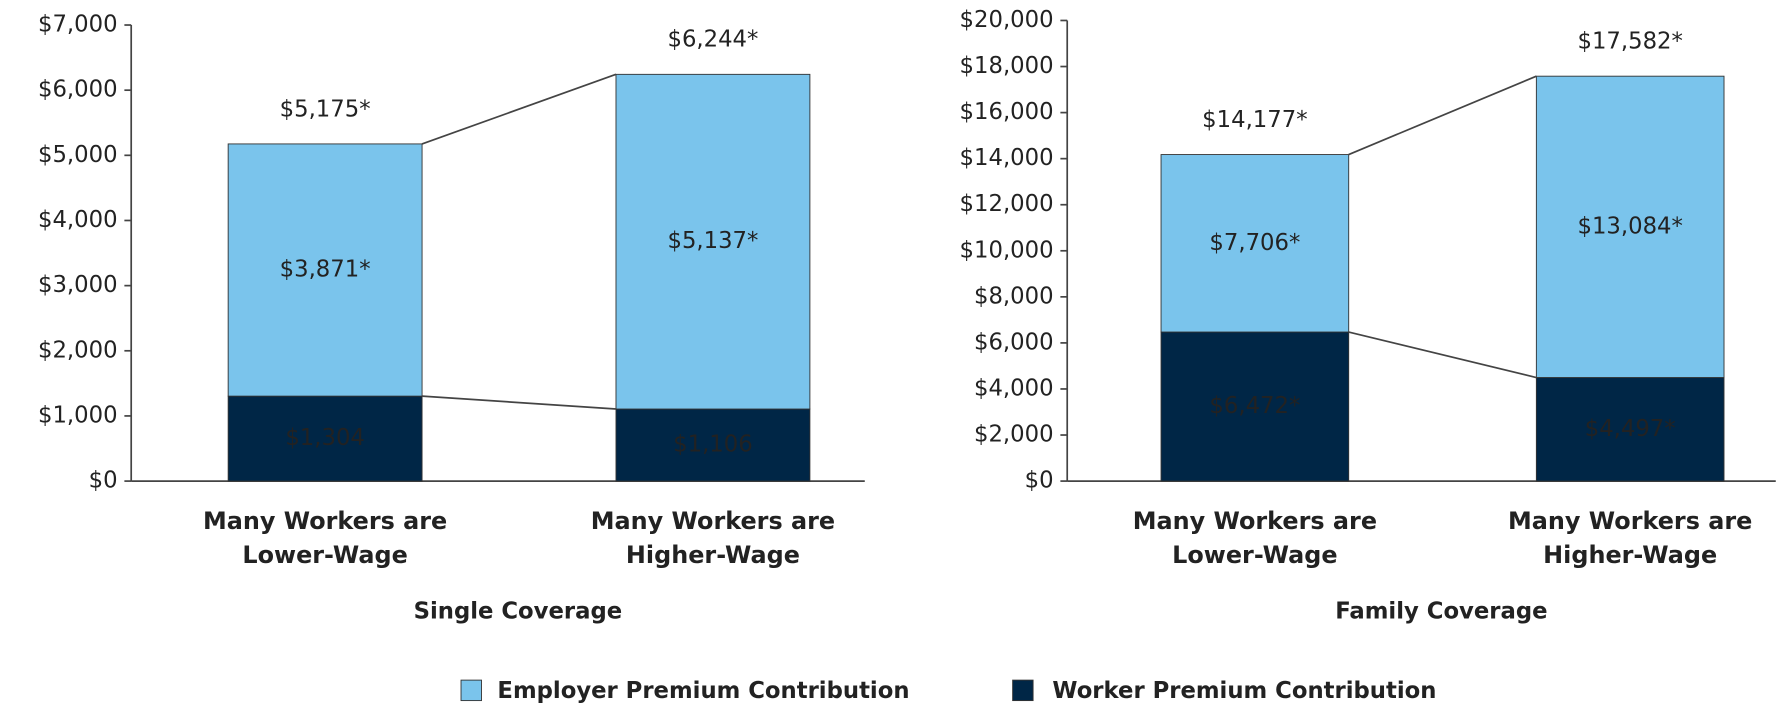  Describe the element at coordinates (1629, 42) in the screenshot. I see `total-label: $17,582*` at that location.